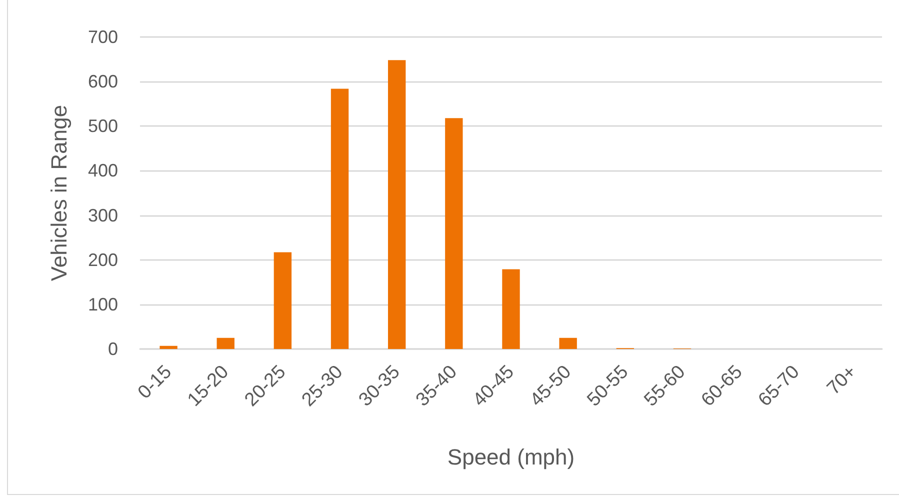 Image resolution: width=899 pixels, height=497 pixels. What do you see at coordinates (113, 349) in the screenshot?
I see `y-tick-label: 0` at bounding box center [113, 349].